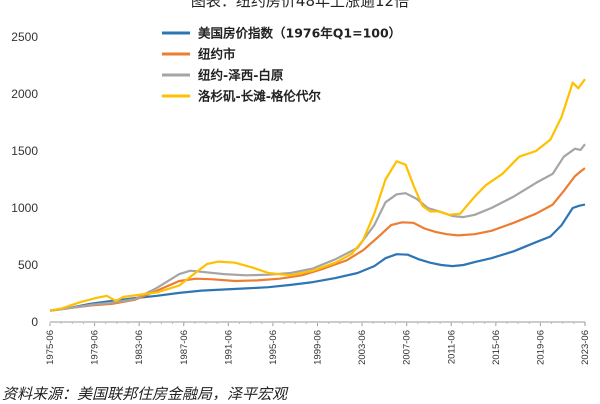  Describe the element at coordinates (241, 75) in the screenshot. I see `legend-label: 纽约-泽西-白原` at that location.